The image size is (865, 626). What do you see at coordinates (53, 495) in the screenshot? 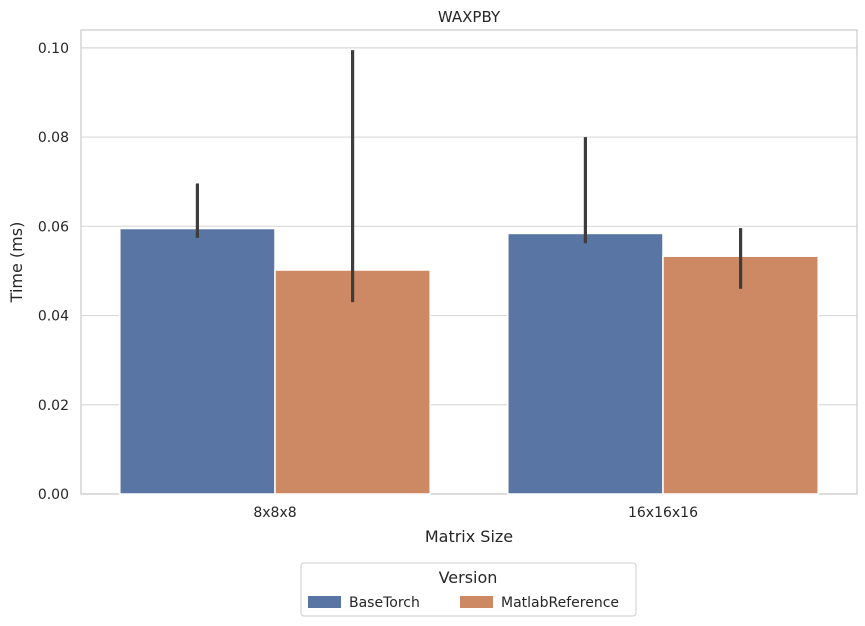
I see `y-tick-label: 0.00` at bounding box center [53, 495].